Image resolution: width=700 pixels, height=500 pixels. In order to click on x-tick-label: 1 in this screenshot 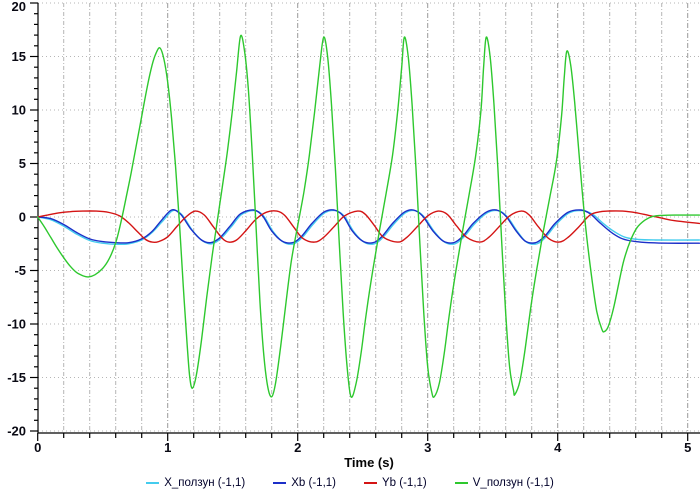, I will do `click(167, 447)`.